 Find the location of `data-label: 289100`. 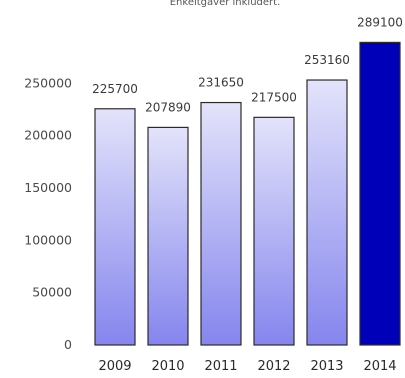

data-label: 289100 is located at coordinates (380, 22).